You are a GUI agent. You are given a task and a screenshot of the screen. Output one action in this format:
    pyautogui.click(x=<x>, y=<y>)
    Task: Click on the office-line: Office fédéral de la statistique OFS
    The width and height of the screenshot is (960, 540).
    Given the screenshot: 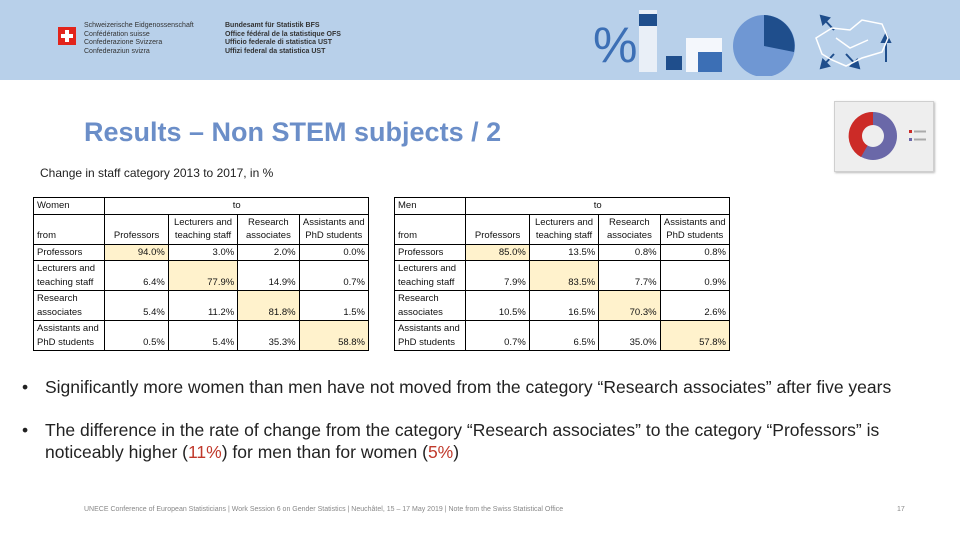 What is the action you would take?
    pyautogui.click(x=283, y=34)
    